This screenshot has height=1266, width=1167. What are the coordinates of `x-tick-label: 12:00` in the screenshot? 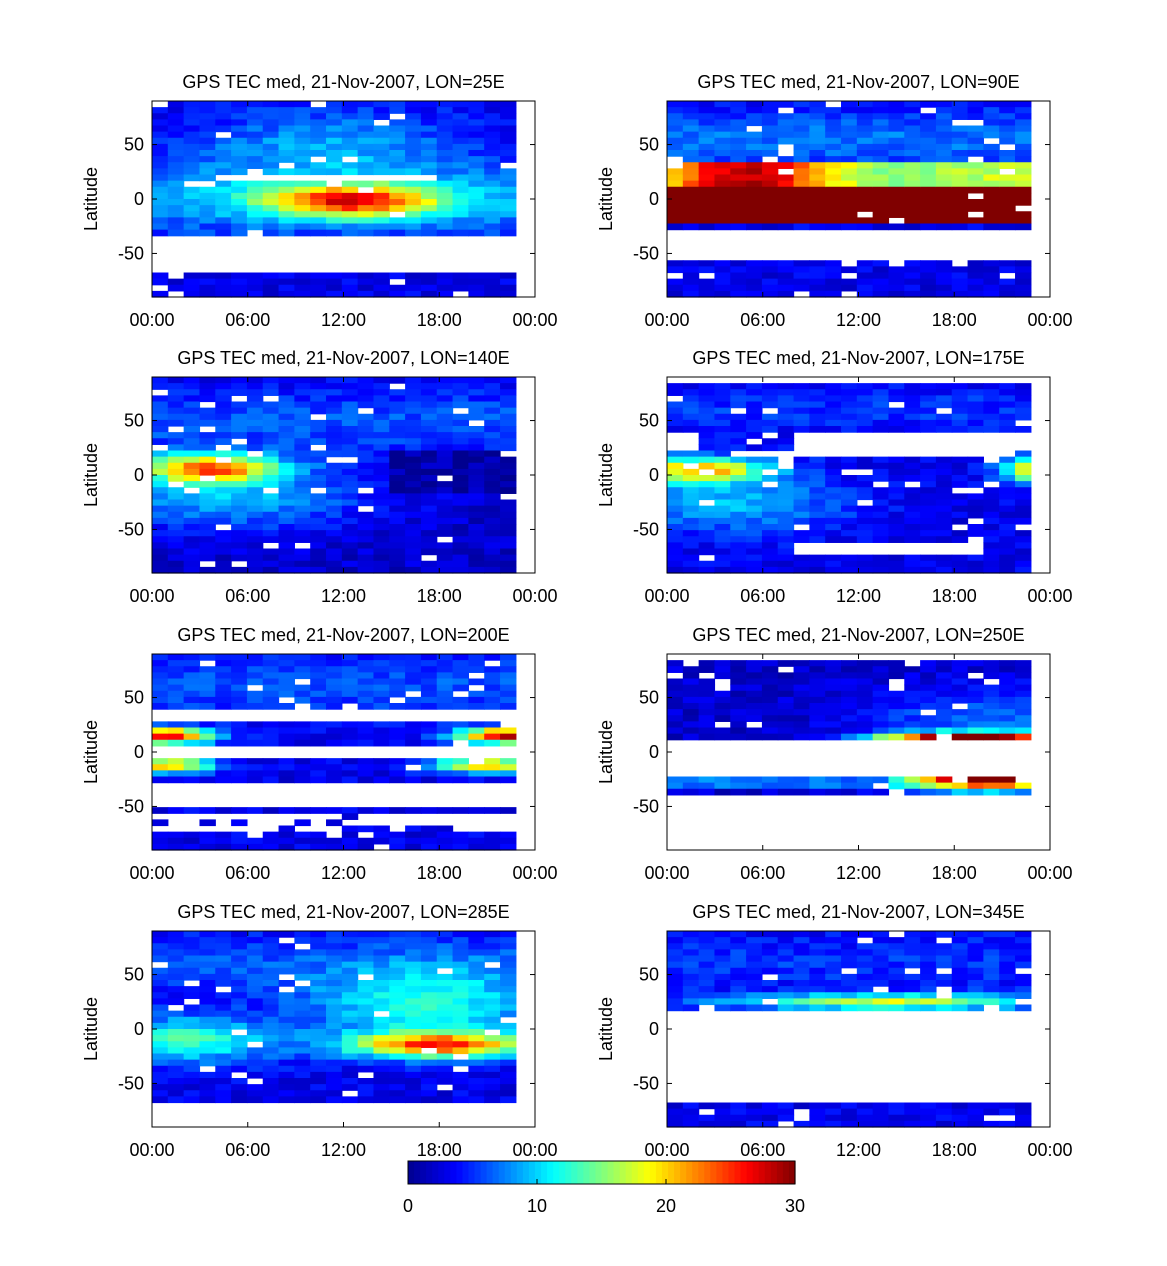 It's located at (858, 1150).